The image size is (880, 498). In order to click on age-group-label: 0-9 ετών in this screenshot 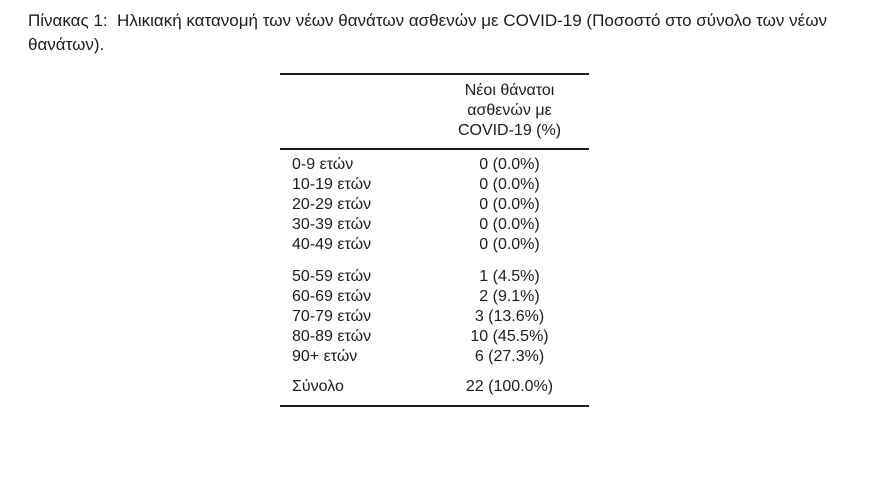, I will do `click(323, 164)`.